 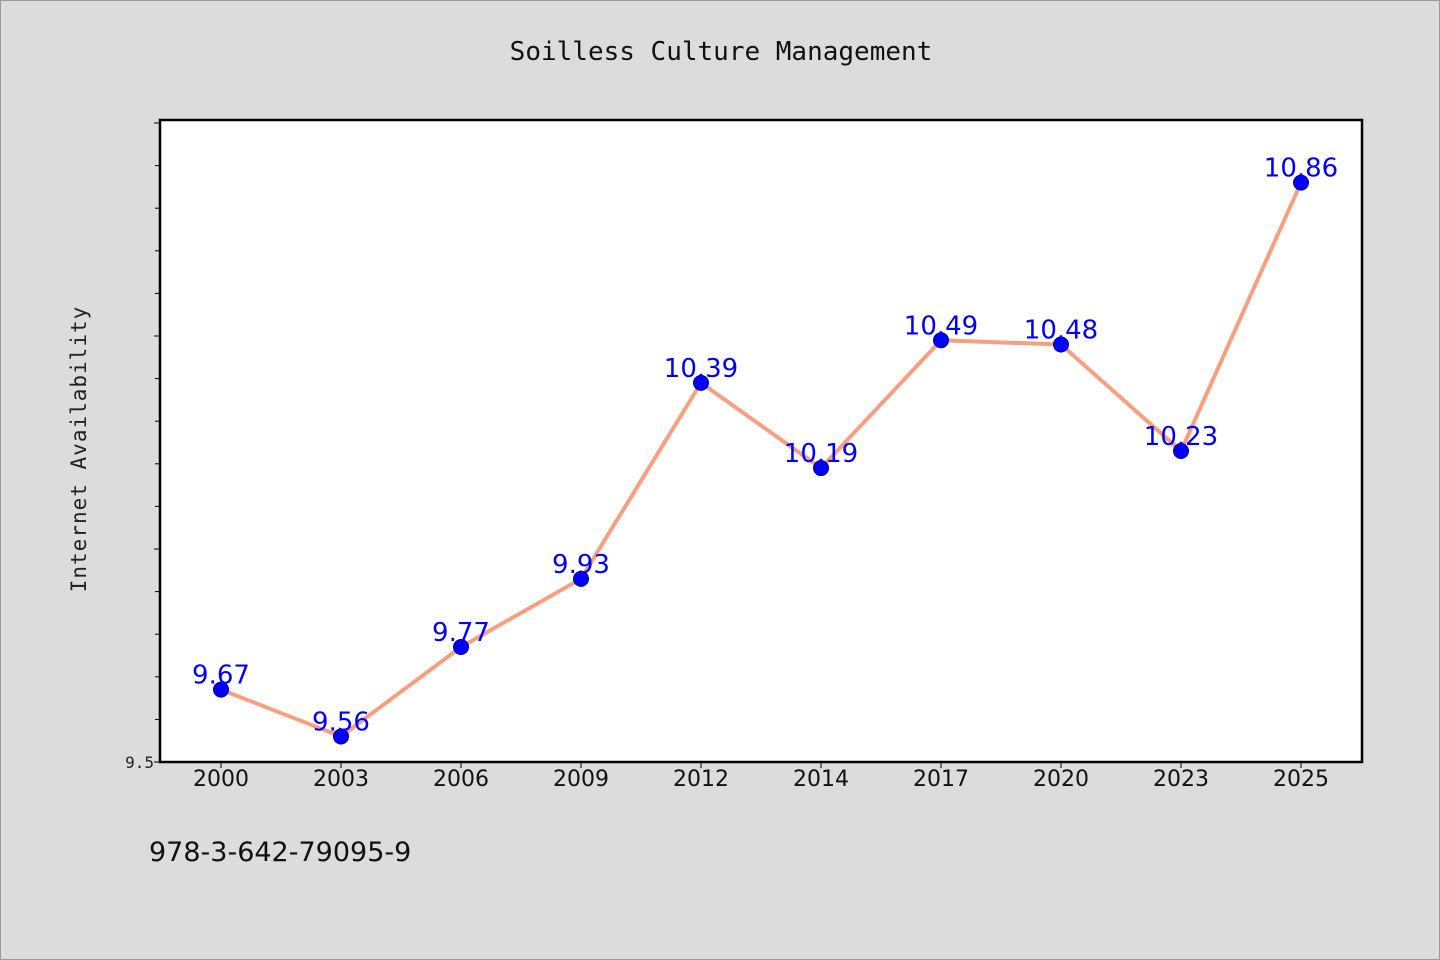 What do you see at coordinates (1181, 437) in the screenshot?
I see `data-label: 10.23` at bounding box center [1181, 437].